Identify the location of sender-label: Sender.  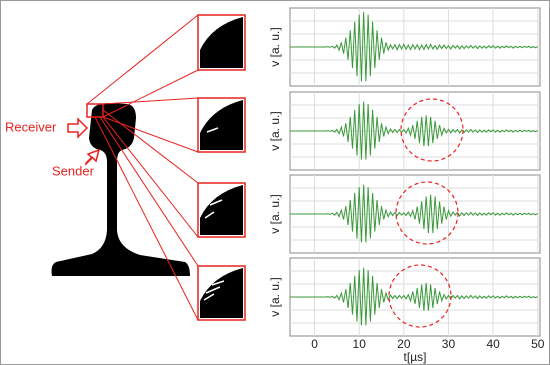
(73, 170).